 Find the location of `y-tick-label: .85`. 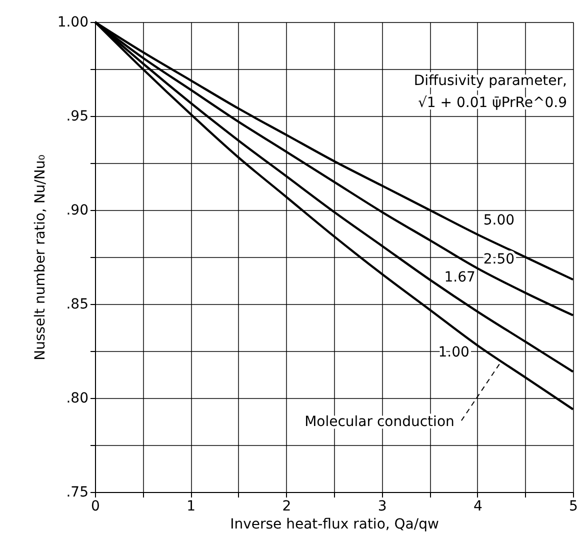

y-tick-label: .85 is located at coordinates (77, 304).